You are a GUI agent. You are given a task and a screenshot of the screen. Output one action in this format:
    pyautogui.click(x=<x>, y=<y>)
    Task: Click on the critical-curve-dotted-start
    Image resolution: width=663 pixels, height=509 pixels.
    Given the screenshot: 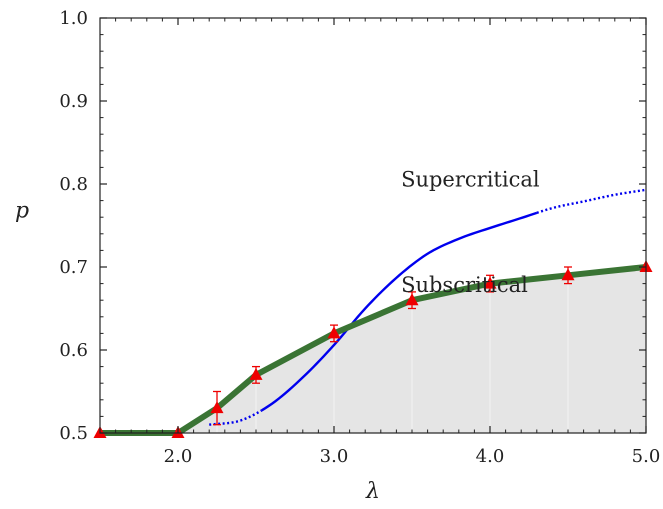 What is the action you would take?
    pyautogui.click(x=236, y=417)
    